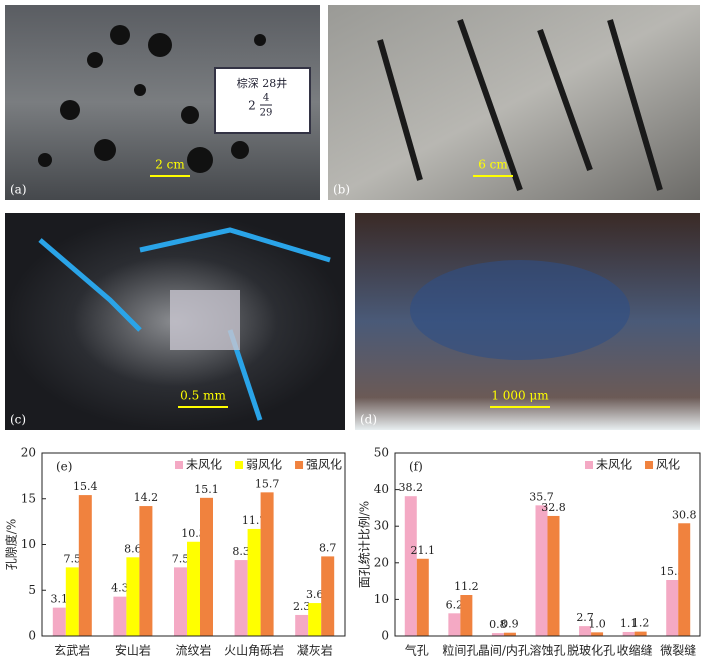 The image size is (707, 661). What do you see at coordinates (120, 588) in the screenshot?
I see `data-label: 4.3` at bounding box center [120, 588].